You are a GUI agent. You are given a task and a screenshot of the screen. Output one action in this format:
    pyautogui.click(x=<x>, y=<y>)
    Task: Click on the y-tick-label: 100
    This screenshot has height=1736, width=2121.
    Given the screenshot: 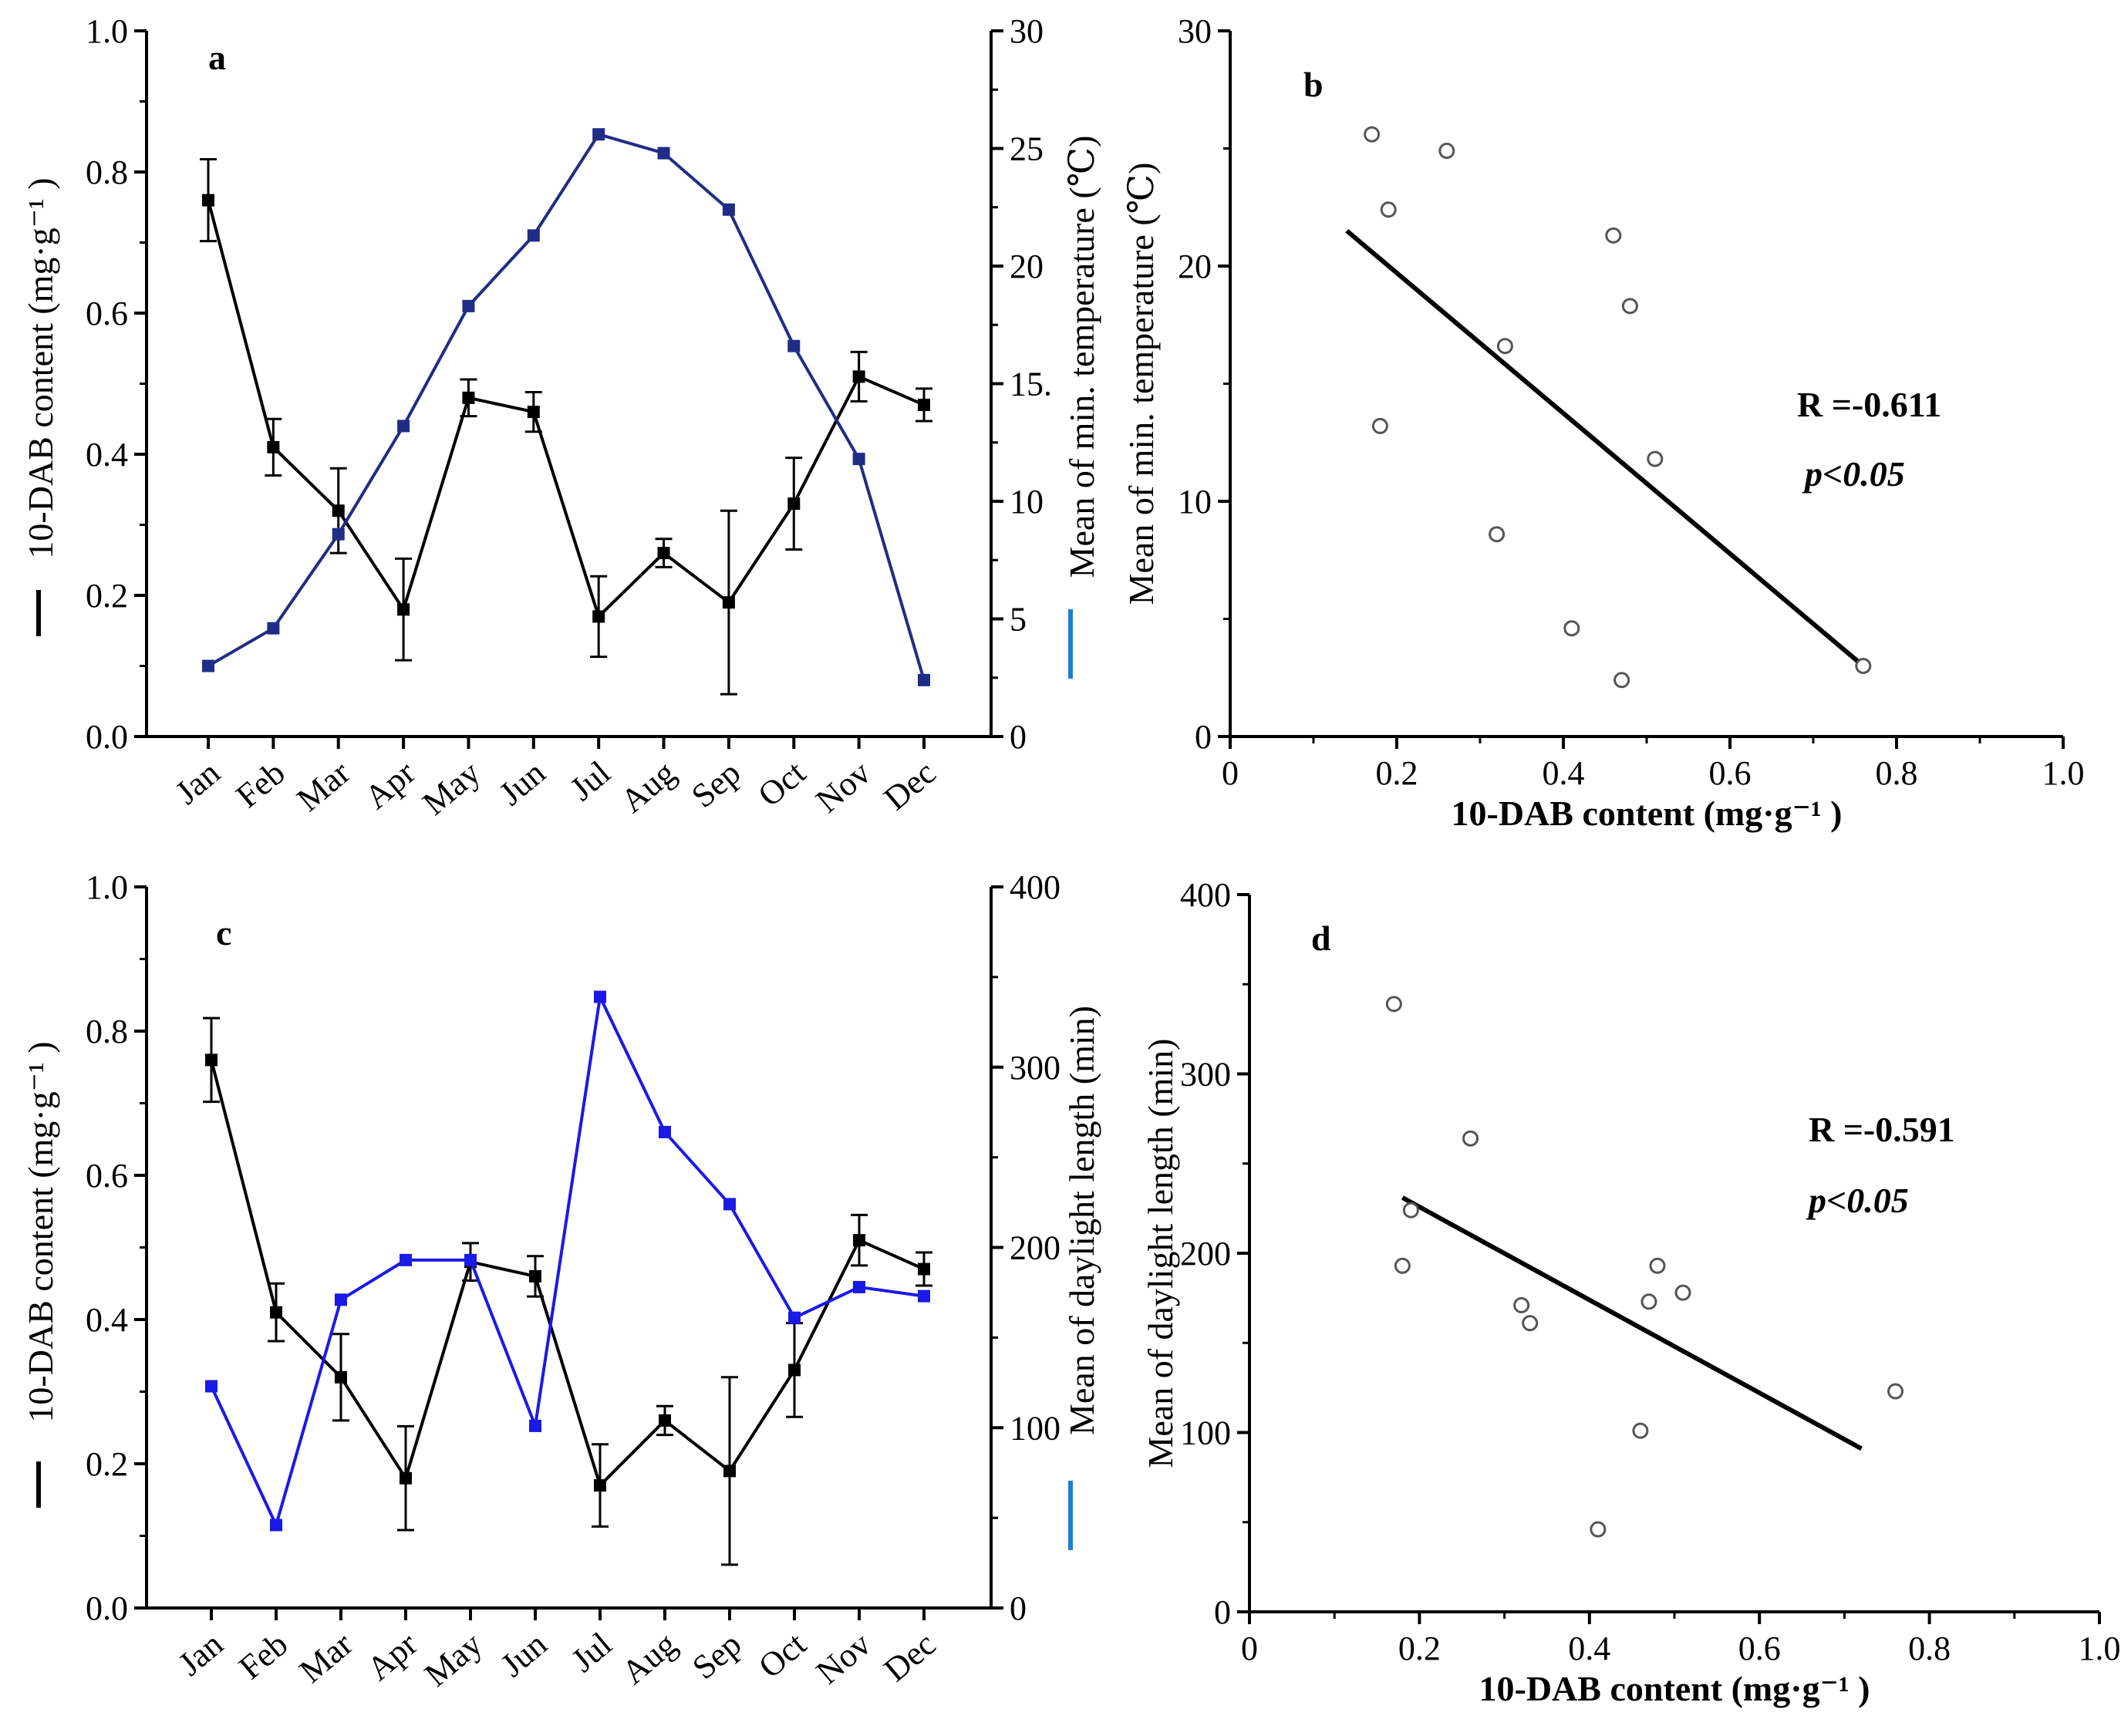 What is the action you would take?
    pyautogui.click(x=1205, y=1433)
    